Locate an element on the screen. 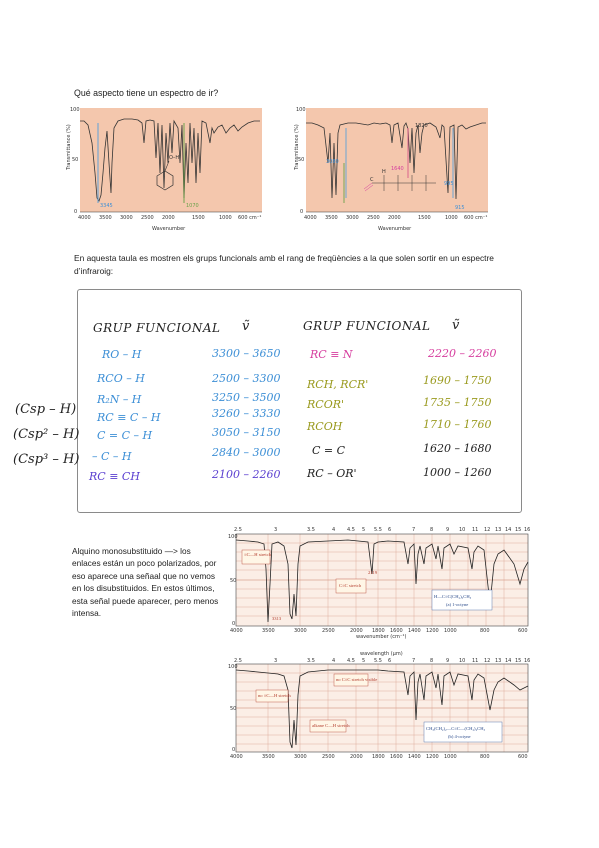 Image resolution: width=599 pixels, height=848 pixels. spec4-annot: no ≡C—H stretch is located at coordinates (274, 695).